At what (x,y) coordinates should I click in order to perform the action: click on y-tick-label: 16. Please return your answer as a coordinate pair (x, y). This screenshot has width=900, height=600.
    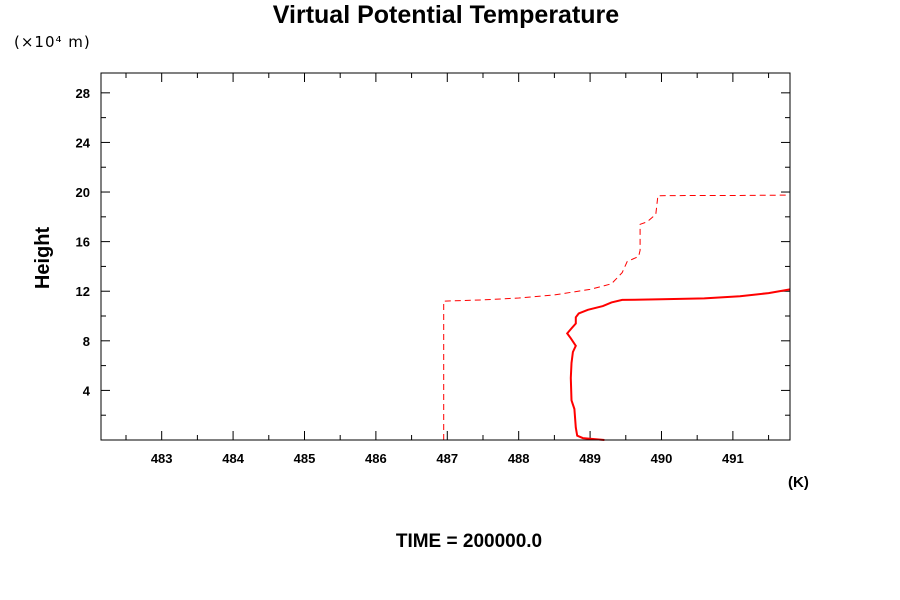
    Looking at the image, I should click on (83, 242).